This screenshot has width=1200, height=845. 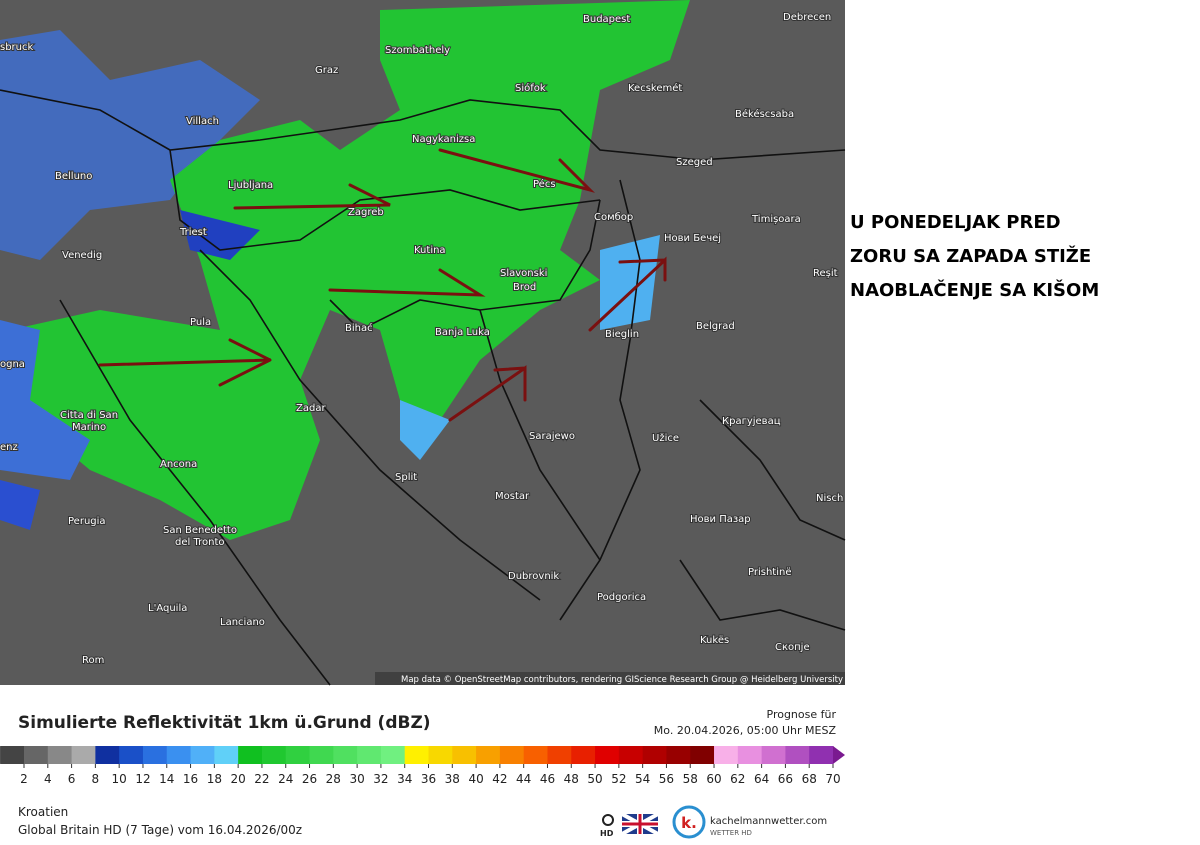 What do you see at coordinates (622, 334) in the screenshot?
I see `city-label: Bieglin` at bounding box center [622, 334].